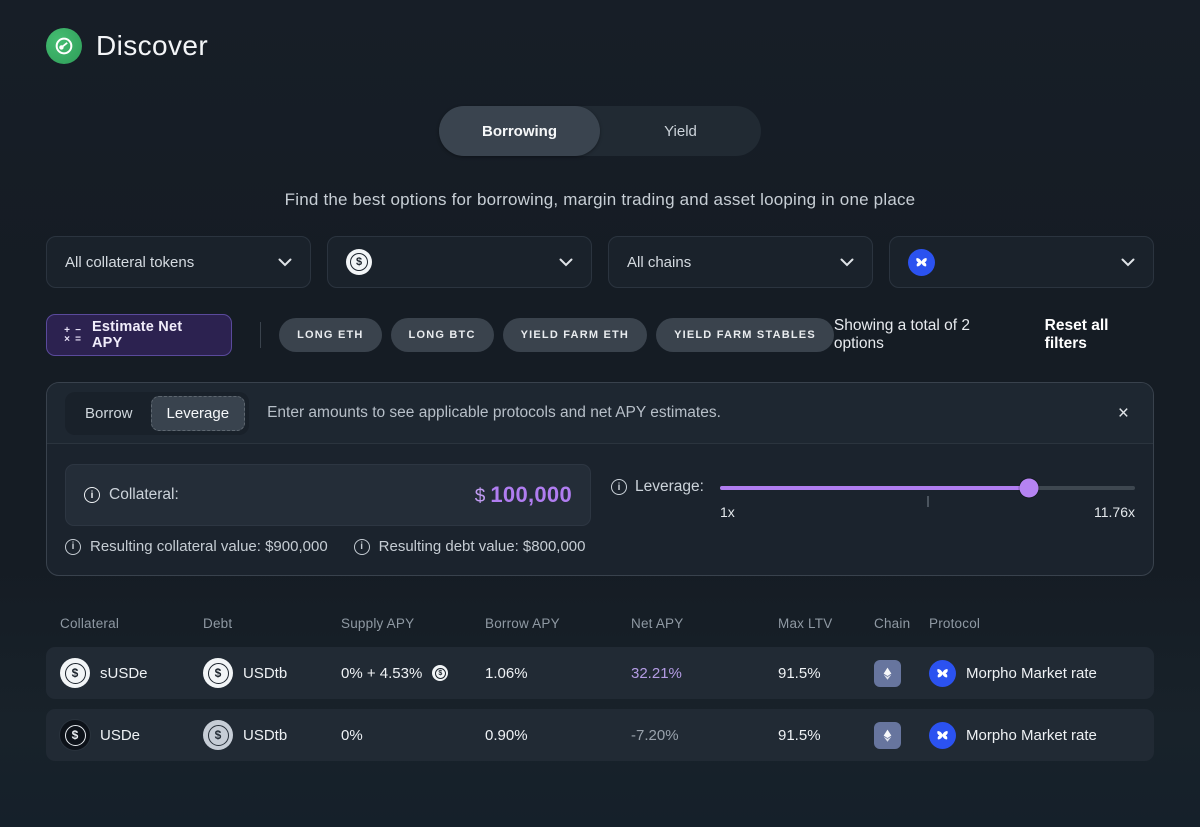 The image size is (1200, 827). Describe the element at coordinates (805, 623) in the screenshot. I see `col-max-ltv: Max LTV` at that location.